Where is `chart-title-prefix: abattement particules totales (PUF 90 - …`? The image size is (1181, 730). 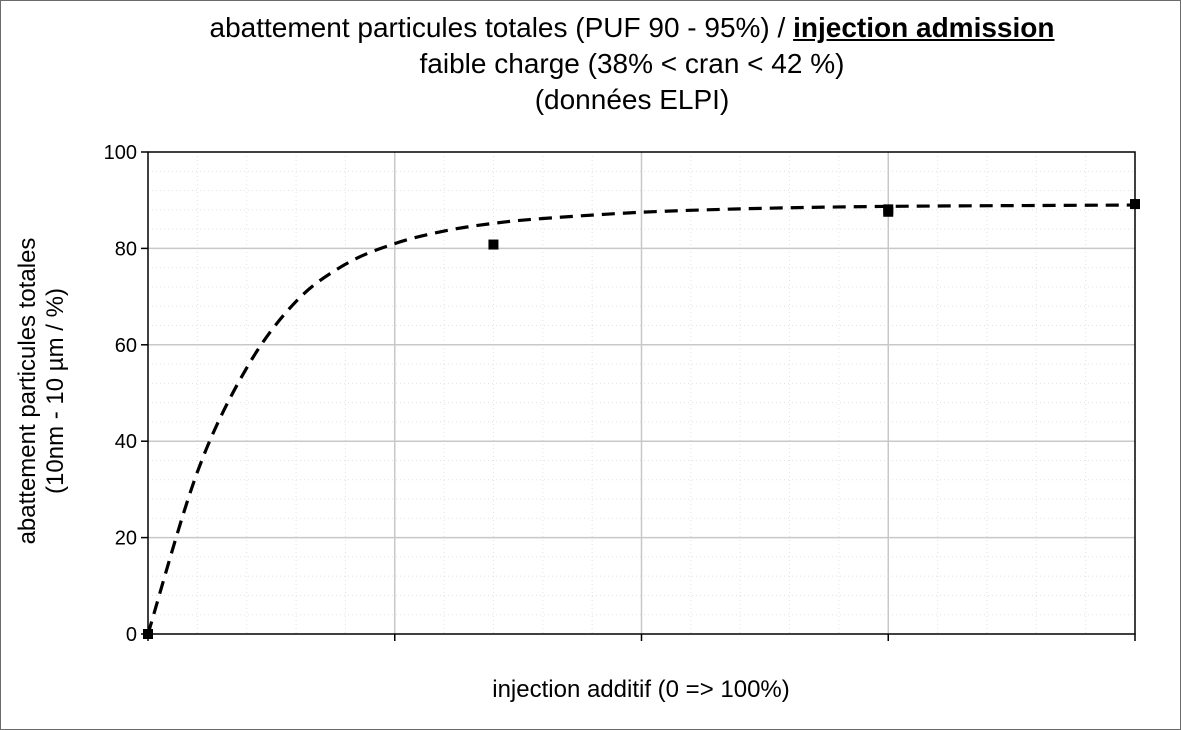 chart-title-prefix: abattement particules totales (PUF 90 - … is located at coordinates (501, 27).